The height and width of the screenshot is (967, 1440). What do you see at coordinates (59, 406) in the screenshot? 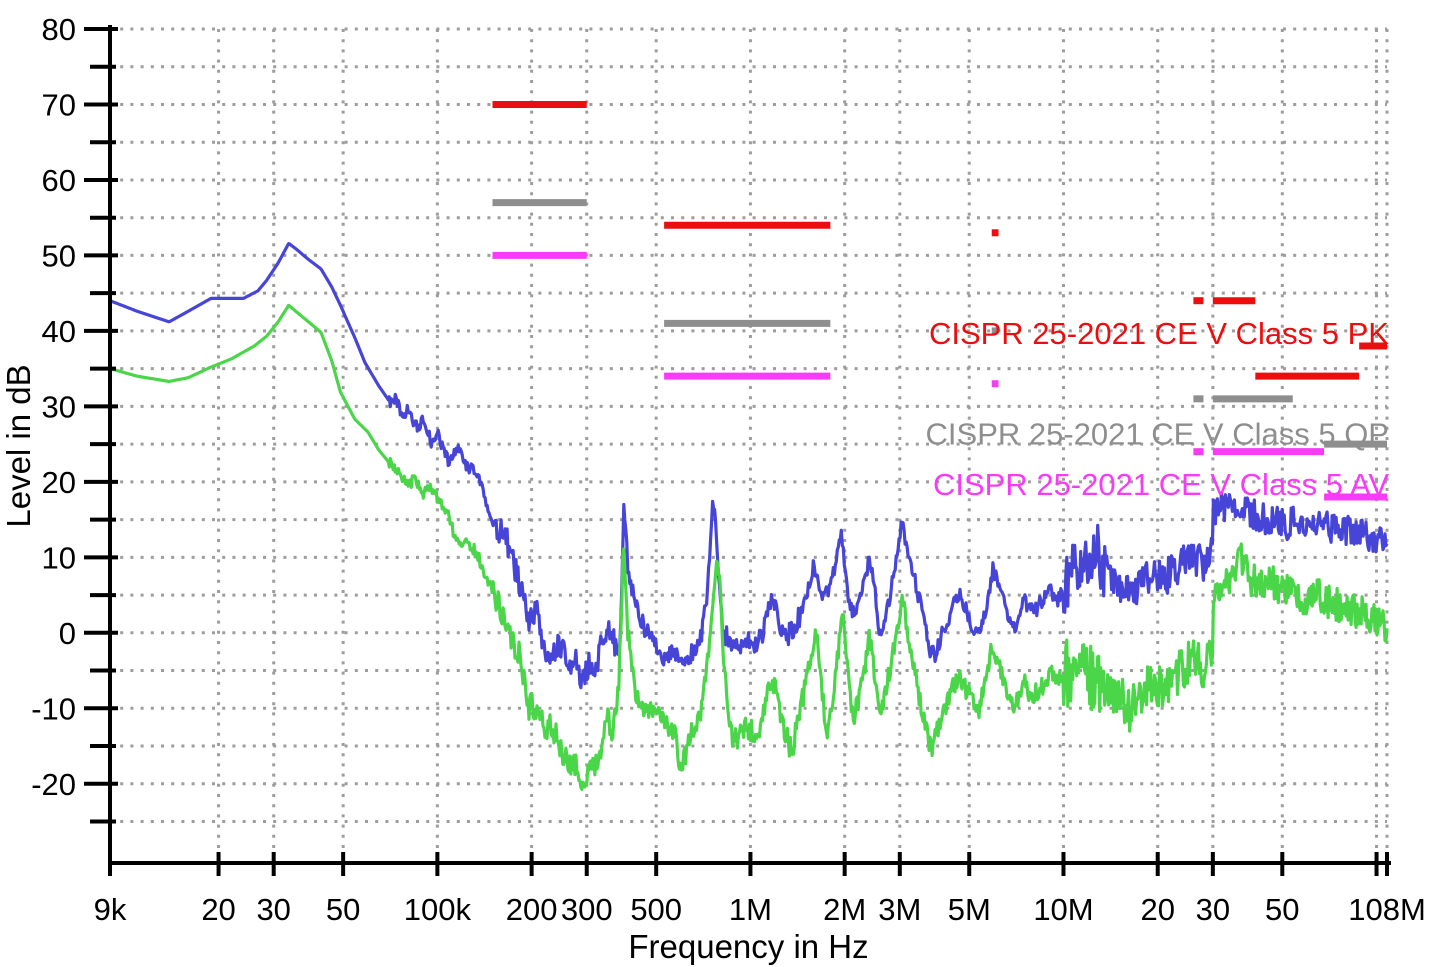
I see `y-tick-label: 30` at bounding box center [59, 406].